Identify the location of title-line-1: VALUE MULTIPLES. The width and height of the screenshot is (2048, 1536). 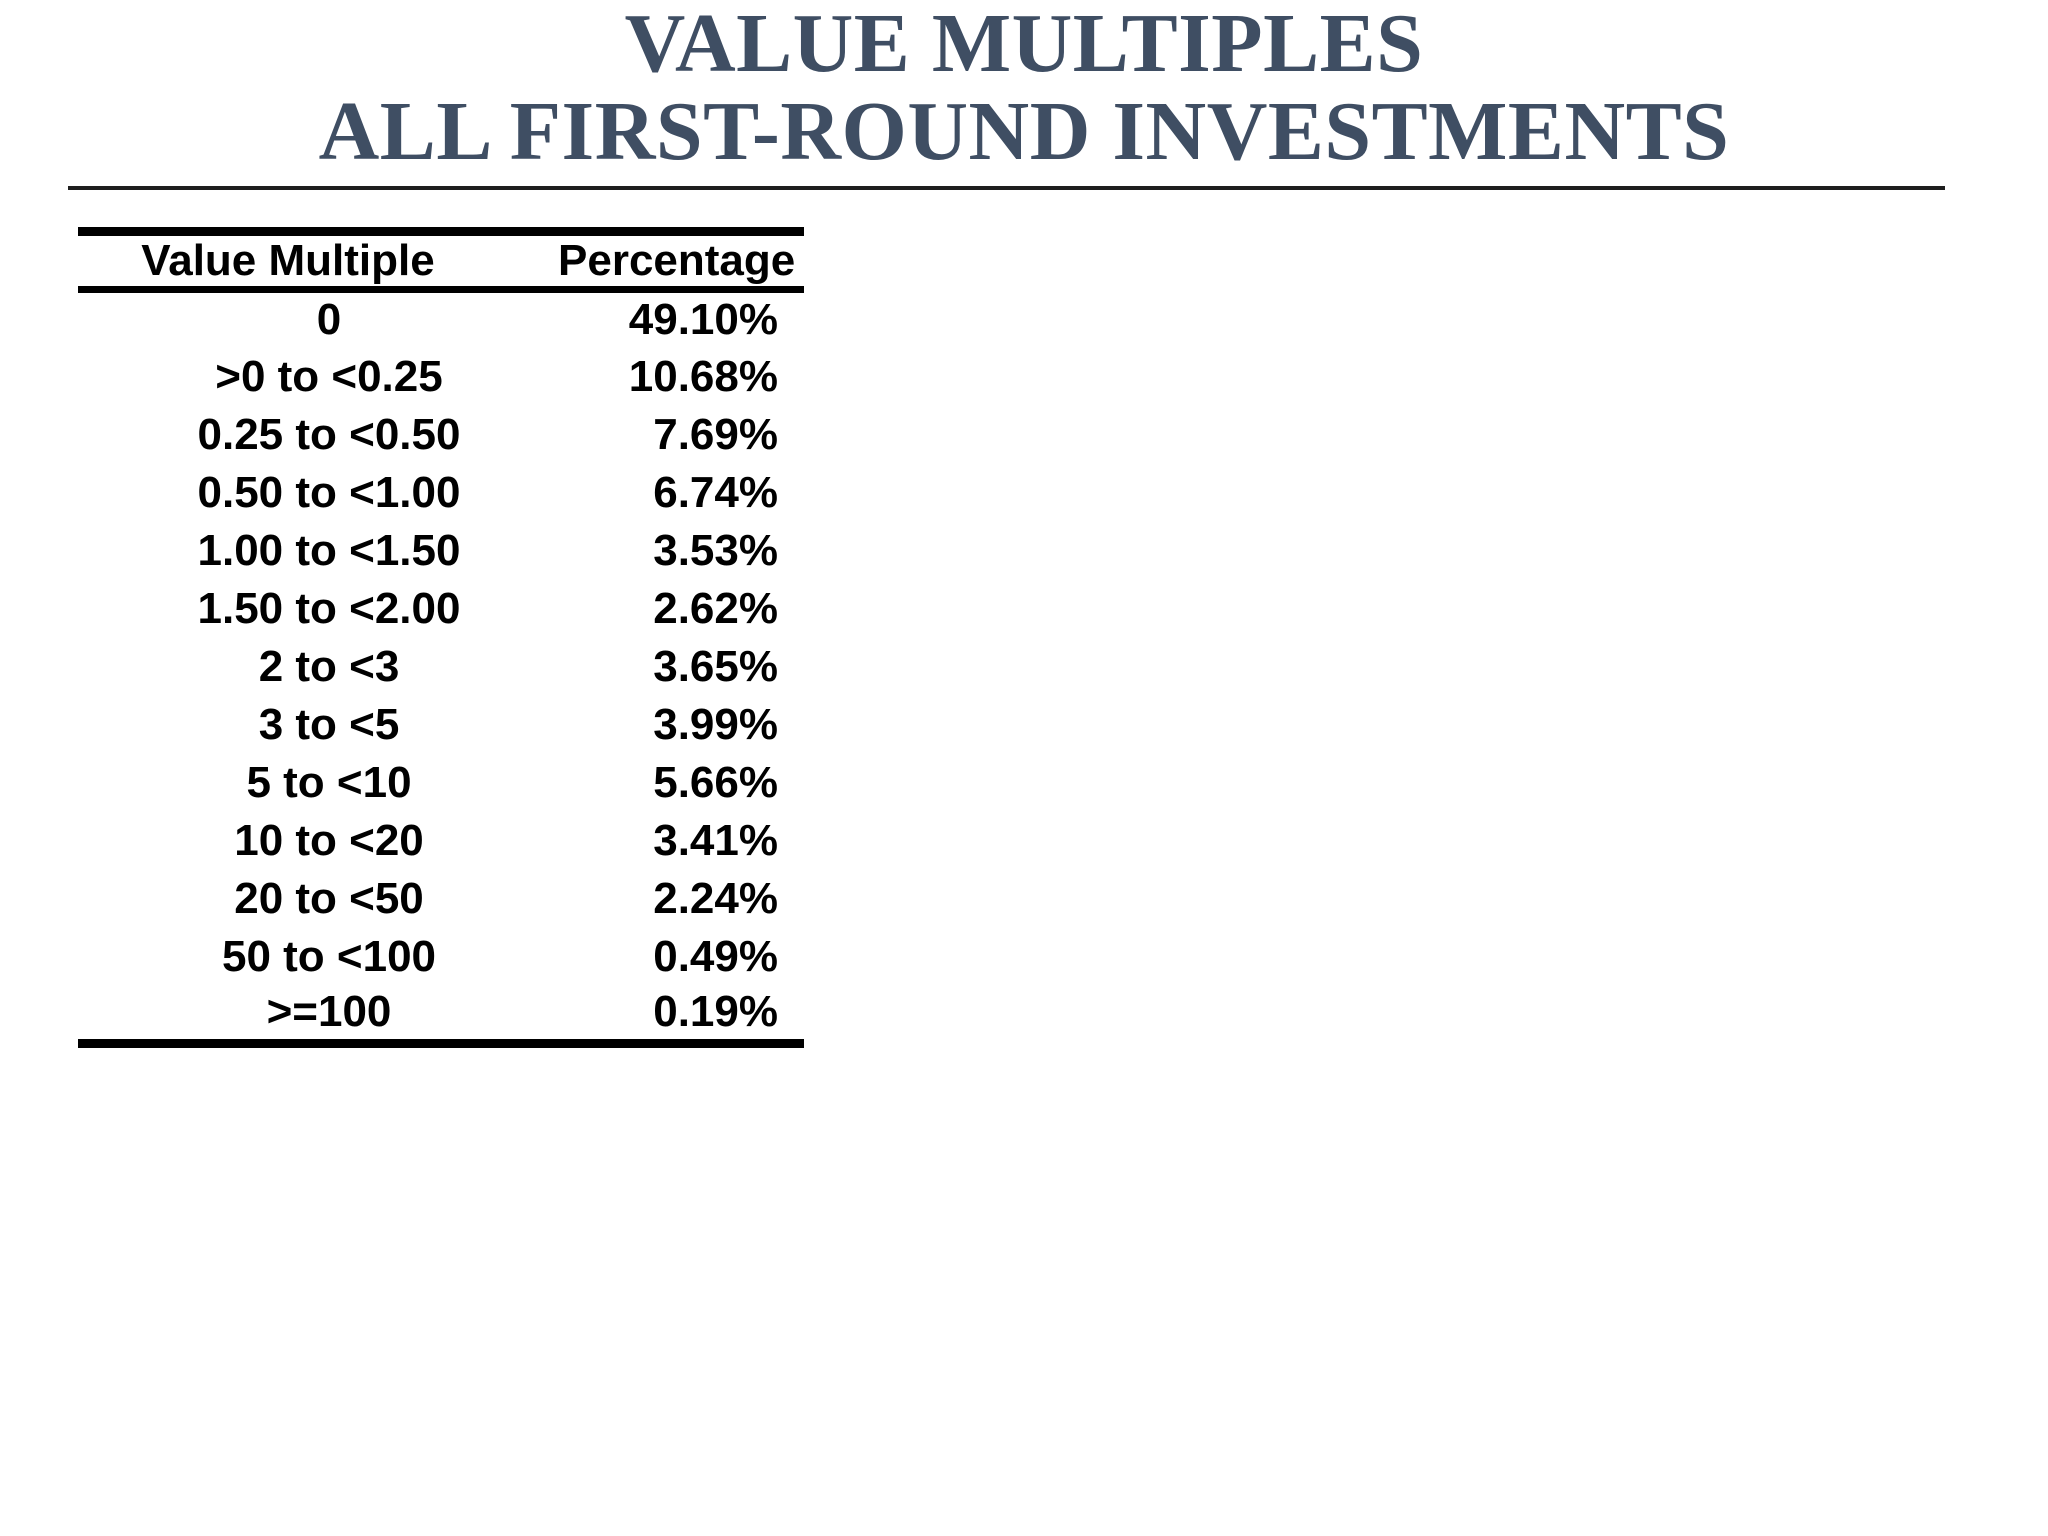
(1024, 45).